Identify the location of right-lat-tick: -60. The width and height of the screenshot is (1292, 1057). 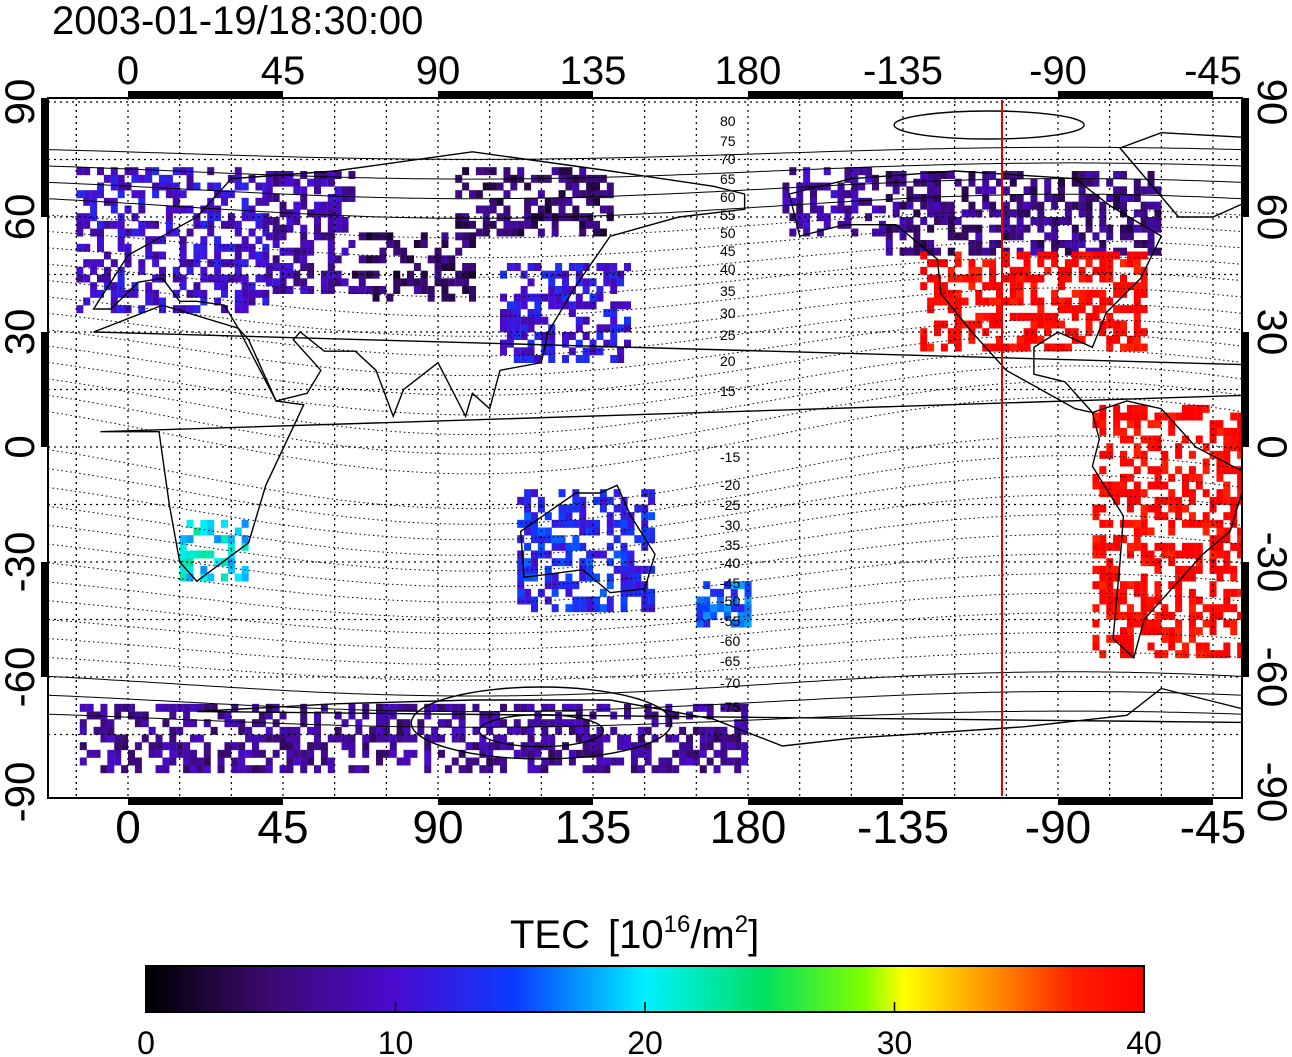
(1270, 677).